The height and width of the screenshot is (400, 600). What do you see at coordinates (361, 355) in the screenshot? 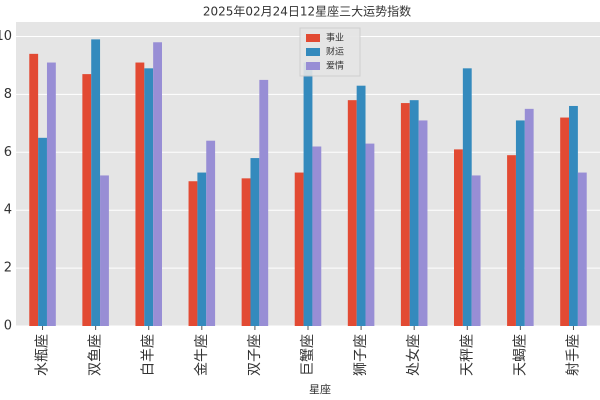
I see `x-tick-label: 狮子座` at bounding box center [361, 355].